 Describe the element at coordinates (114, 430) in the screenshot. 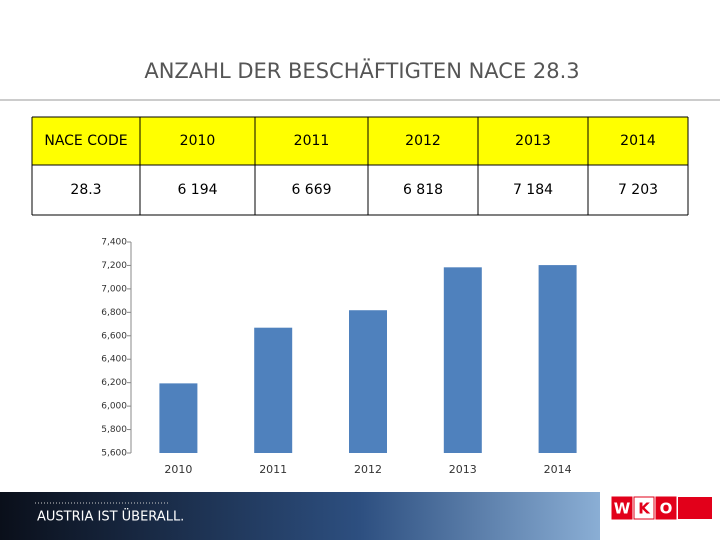

I see `y-tick-label: 5,800` at that location.